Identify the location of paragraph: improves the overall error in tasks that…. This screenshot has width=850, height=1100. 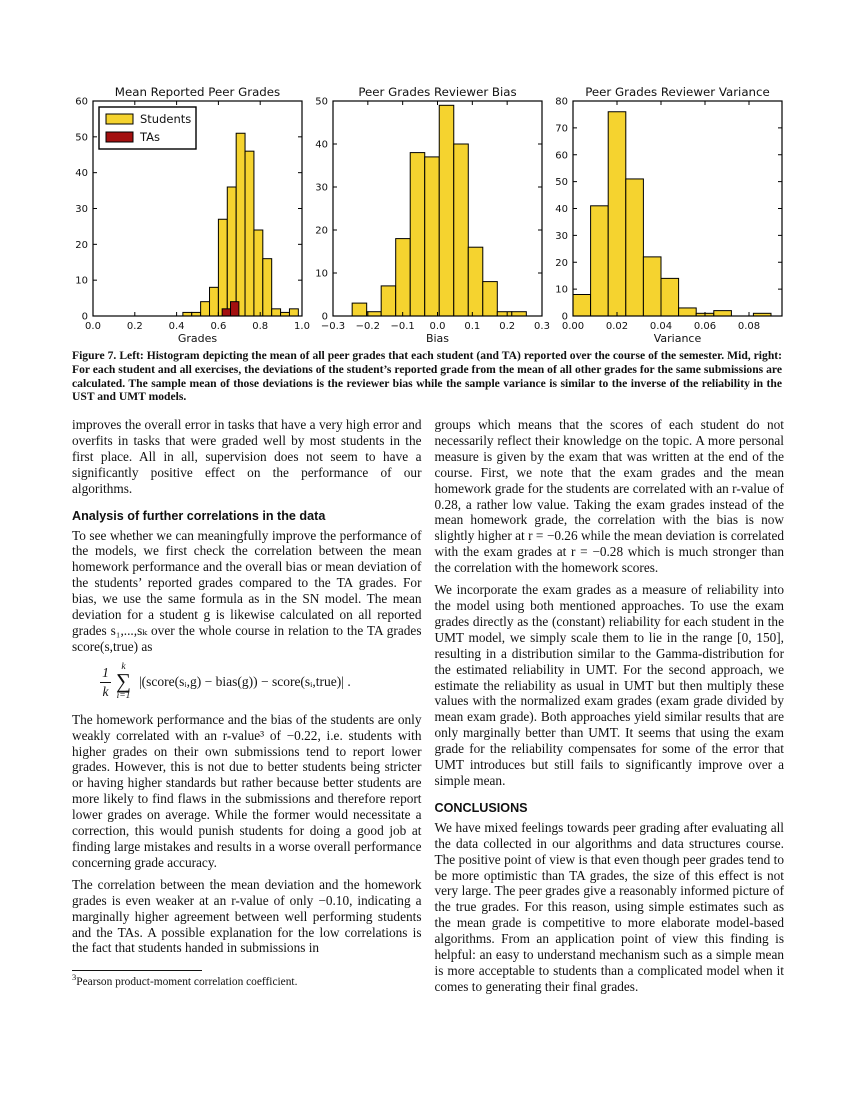
(247, 456).